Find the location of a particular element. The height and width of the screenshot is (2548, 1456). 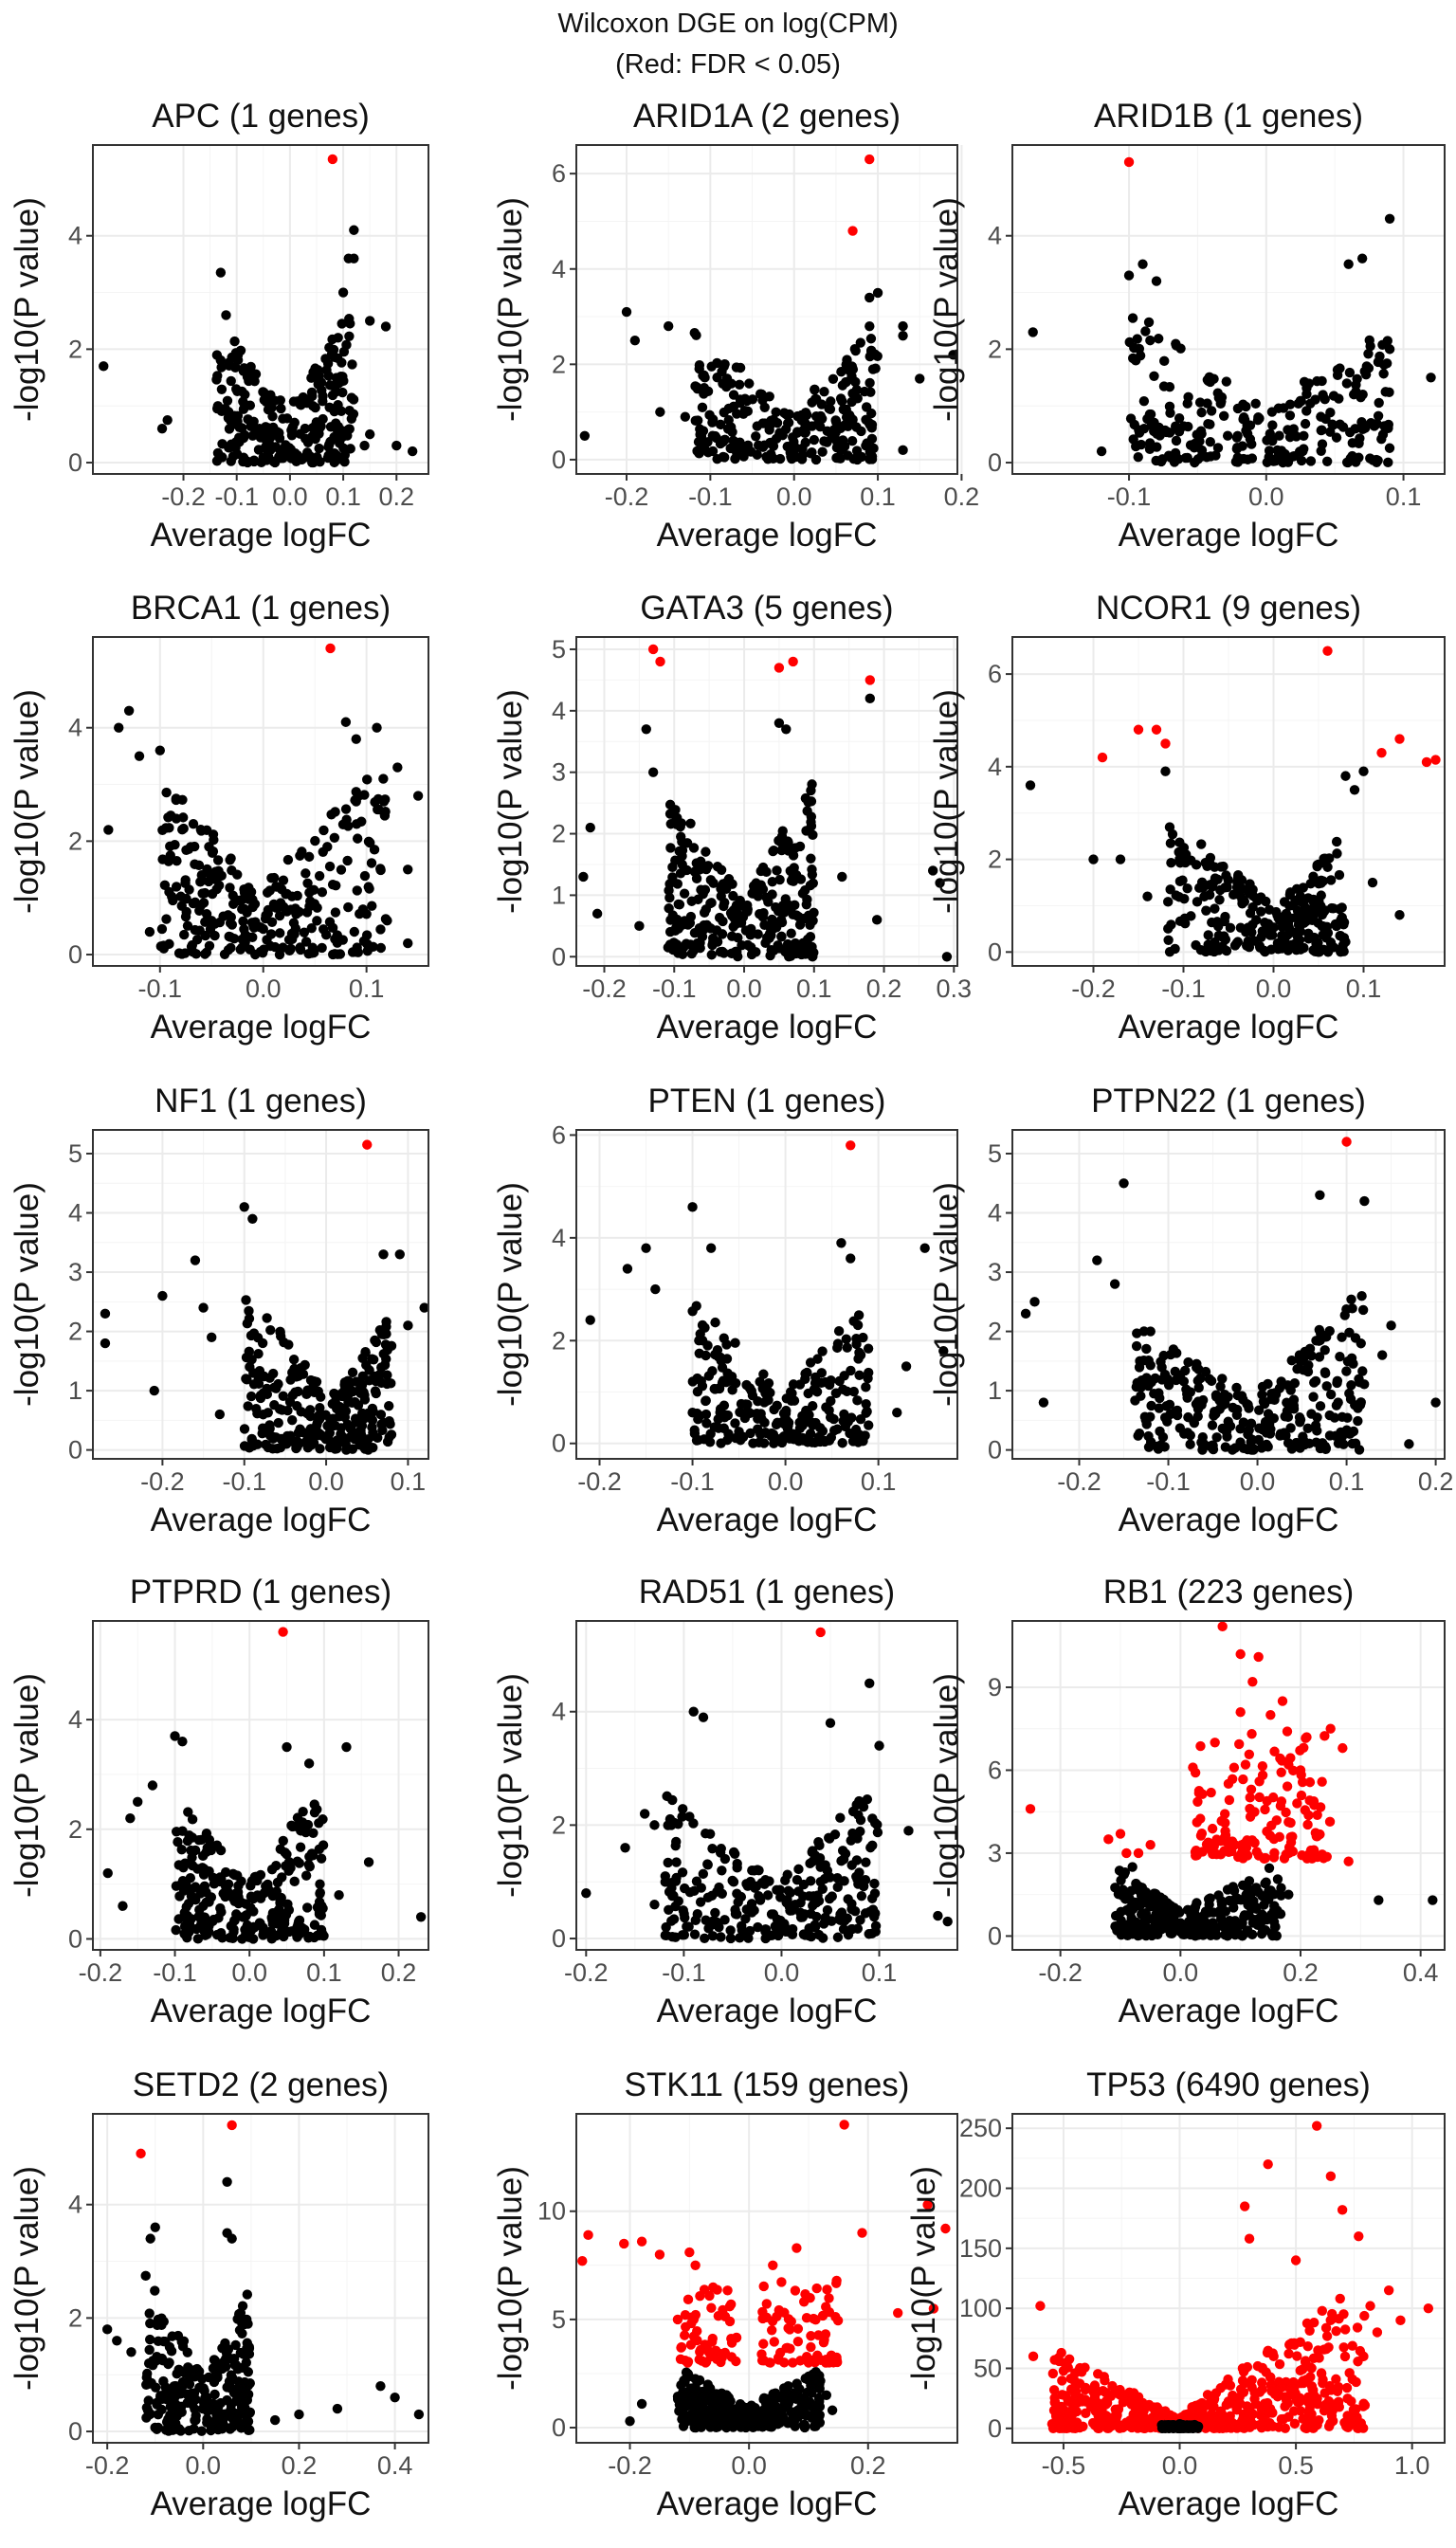

x-tick-label: -0.1 is located at coordinates (692, 1481).